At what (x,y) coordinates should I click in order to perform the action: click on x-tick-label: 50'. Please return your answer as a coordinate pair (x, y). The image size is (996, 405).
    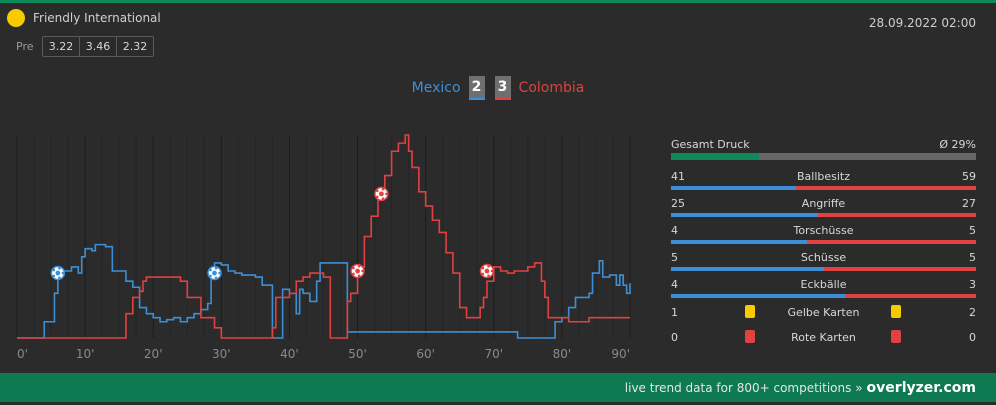
    Looking at the image, I should click on (357, 354).